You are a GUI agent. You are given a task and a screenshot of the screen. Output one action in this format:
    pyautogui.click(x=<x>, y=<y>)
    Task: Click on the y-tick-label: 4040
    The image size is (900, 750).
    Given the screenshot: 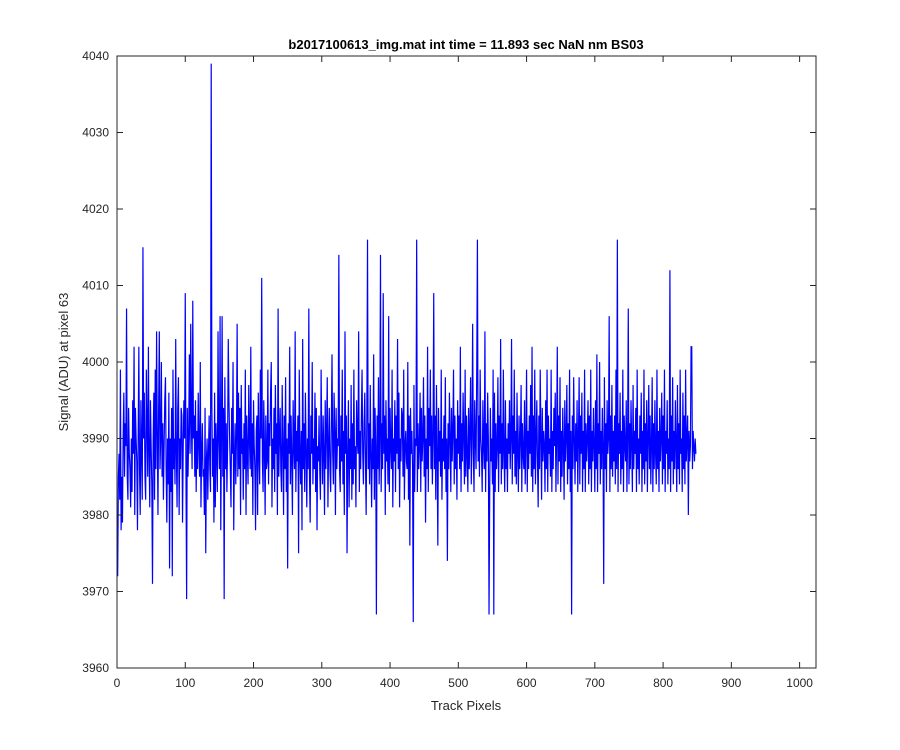 What is the action you would take?
    pyautogui.click(x=95, y=56)
    